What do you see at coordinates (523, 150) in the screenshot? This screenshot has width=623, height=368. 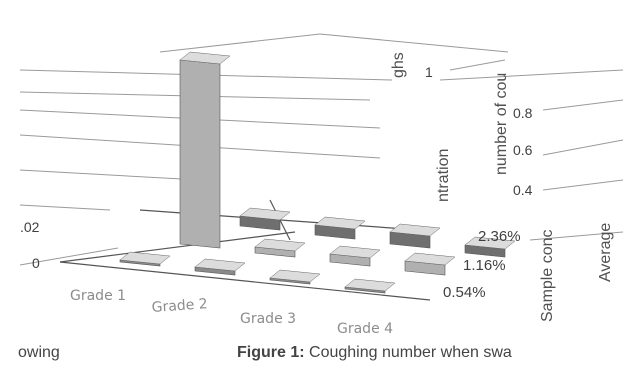 I see `z-tick-0-6: 0.6` at bounding box center [523, 150].